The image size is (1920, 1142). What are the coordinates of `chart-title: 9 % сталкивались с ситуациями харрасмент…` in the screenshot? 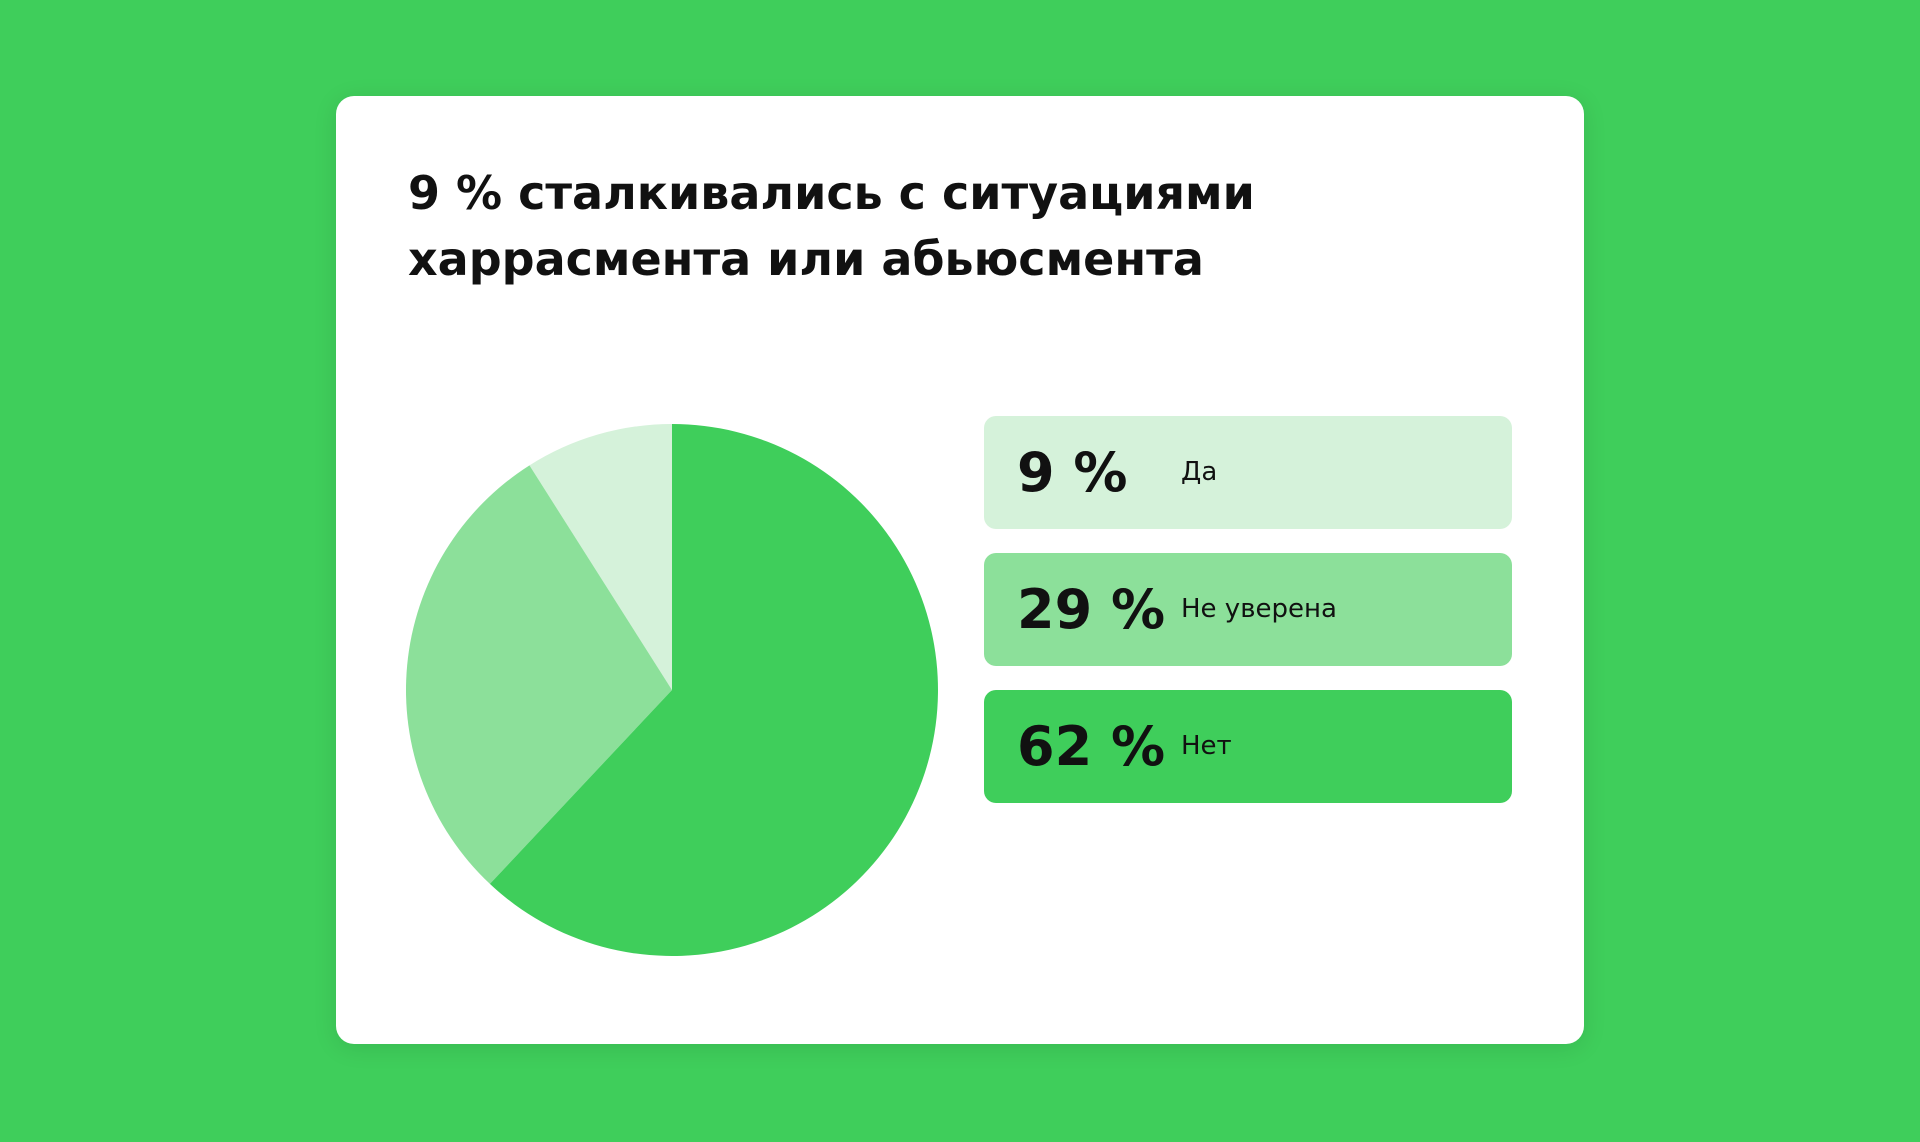 It's located at (831, 226).